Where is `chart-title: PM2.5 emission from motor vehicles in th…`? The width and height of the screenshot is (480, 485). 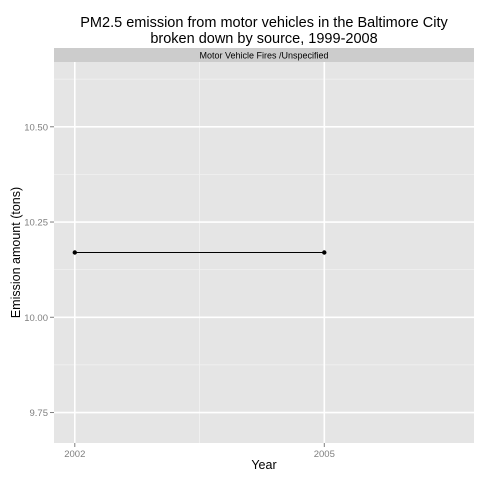
chart-title: PM2.5 emission from motor vehicles in th… is located at coordinates (264, 31).